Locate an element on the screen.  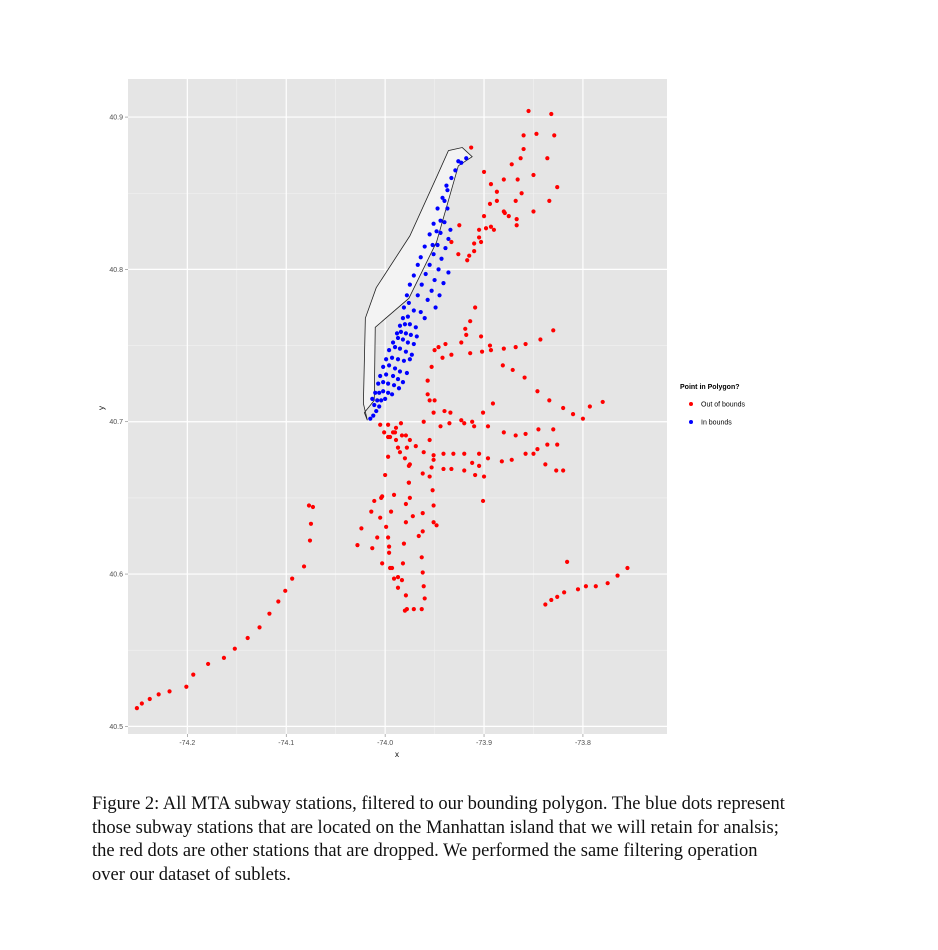
x-tick-label: -73.9 is located at coordinates (484, 743).